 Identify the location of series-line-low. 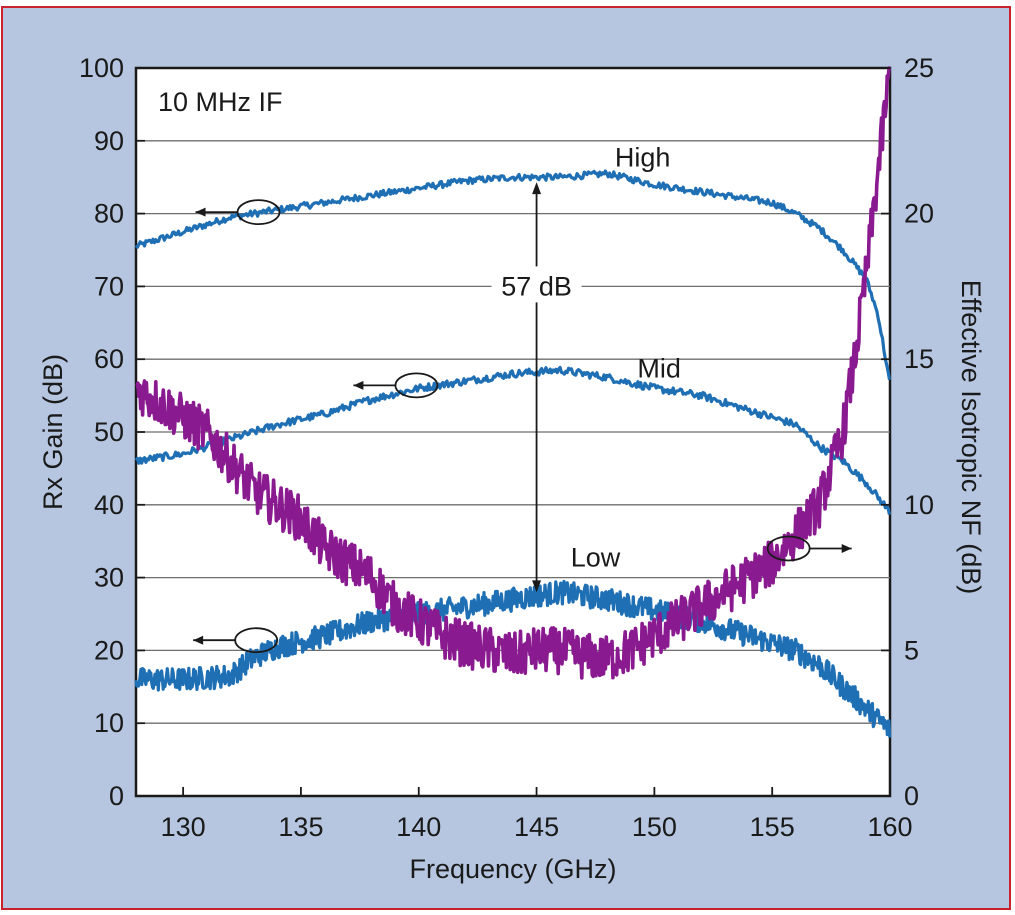
(513, 658).